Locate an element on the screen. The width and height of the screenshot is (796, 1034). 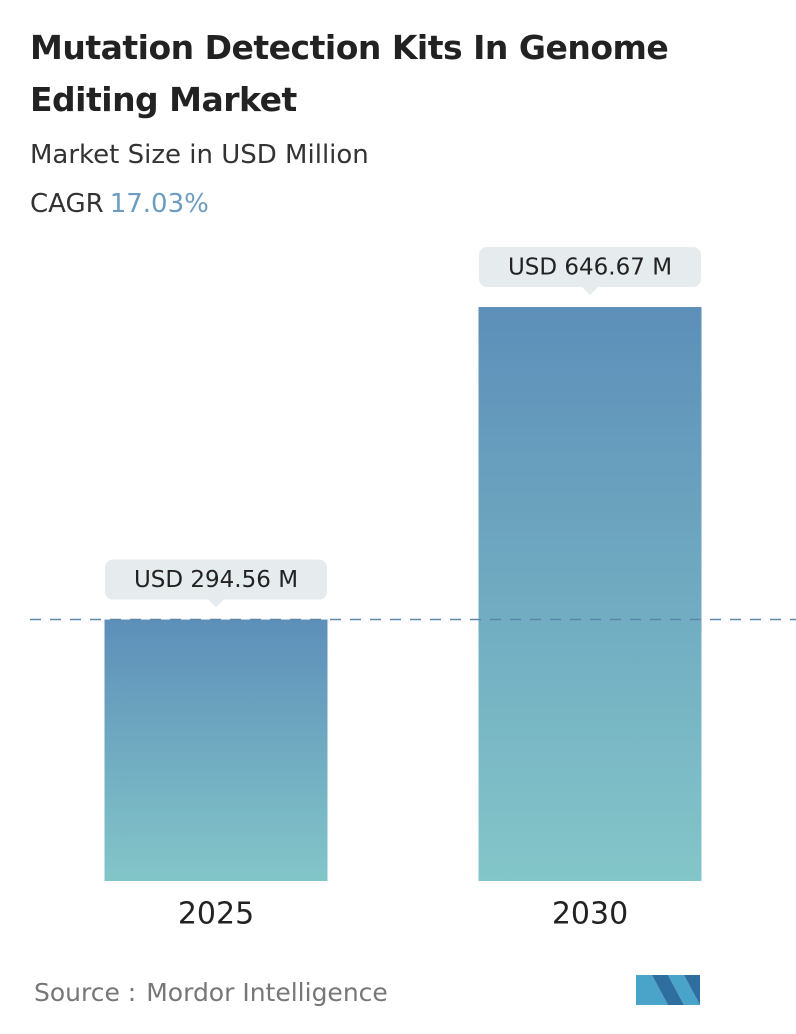
source-name: Mordor Intelligence is located at coordinates (267, 992).